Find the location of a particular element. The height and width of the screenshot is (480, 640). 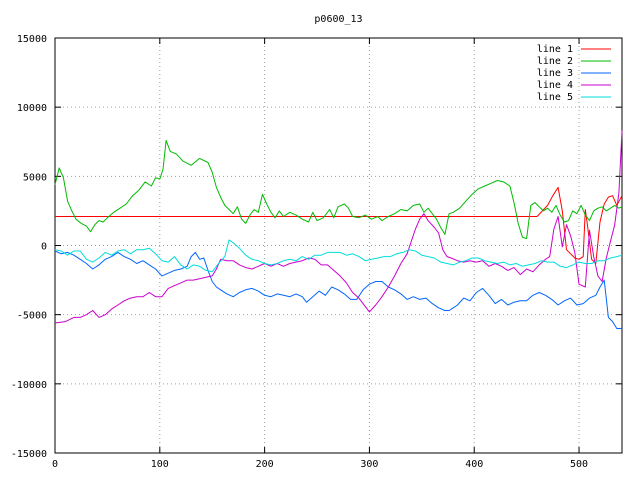

y-tick-label: -10000 is located at coordinates (29, 385).